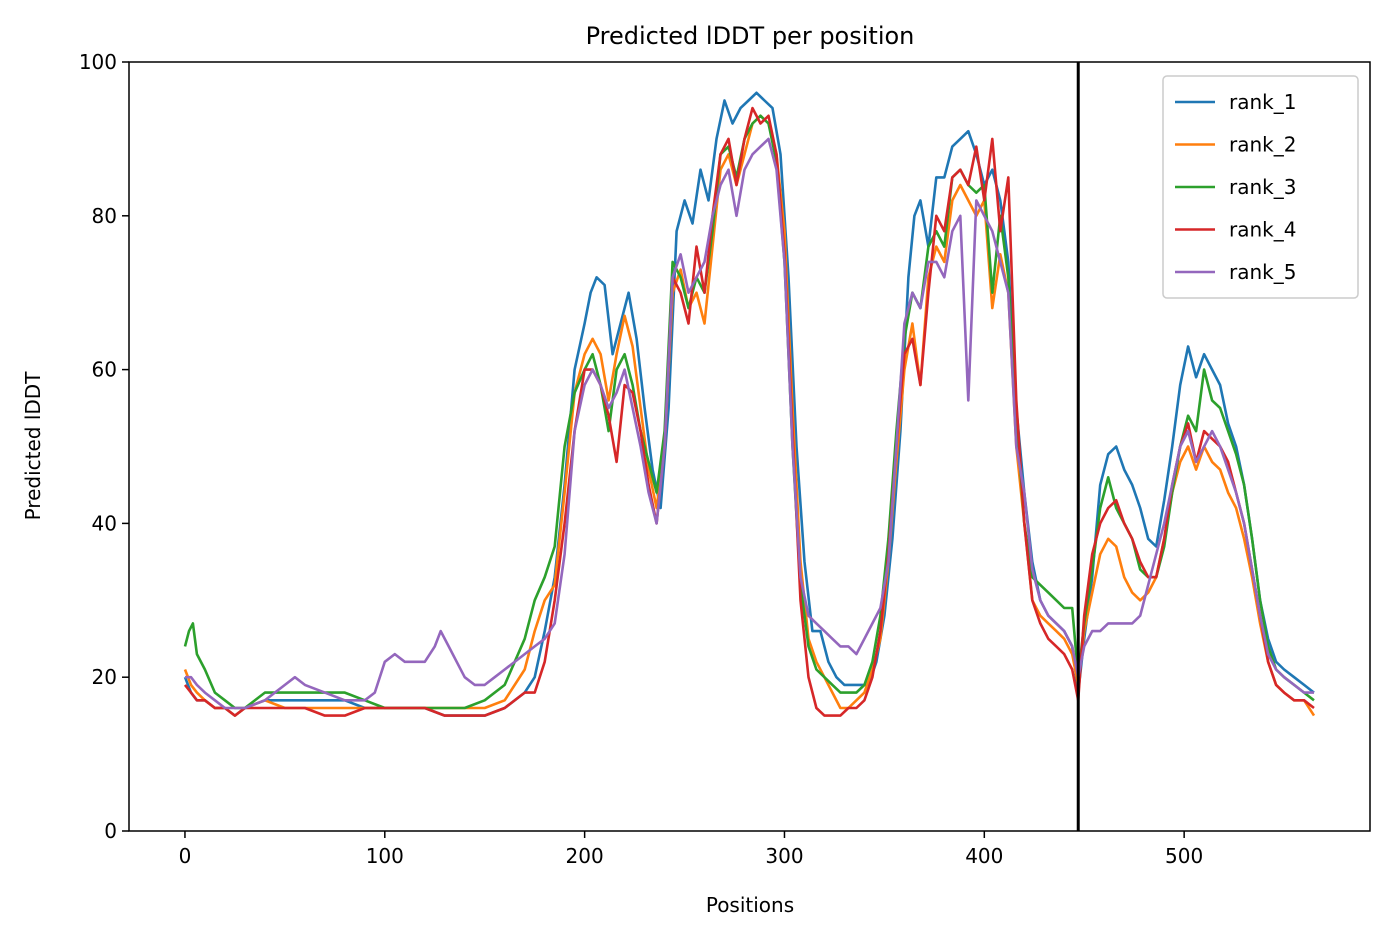 This screenshot has height=939, width=1391. I want to click on x-tick-label: 300, so click(784, 856).